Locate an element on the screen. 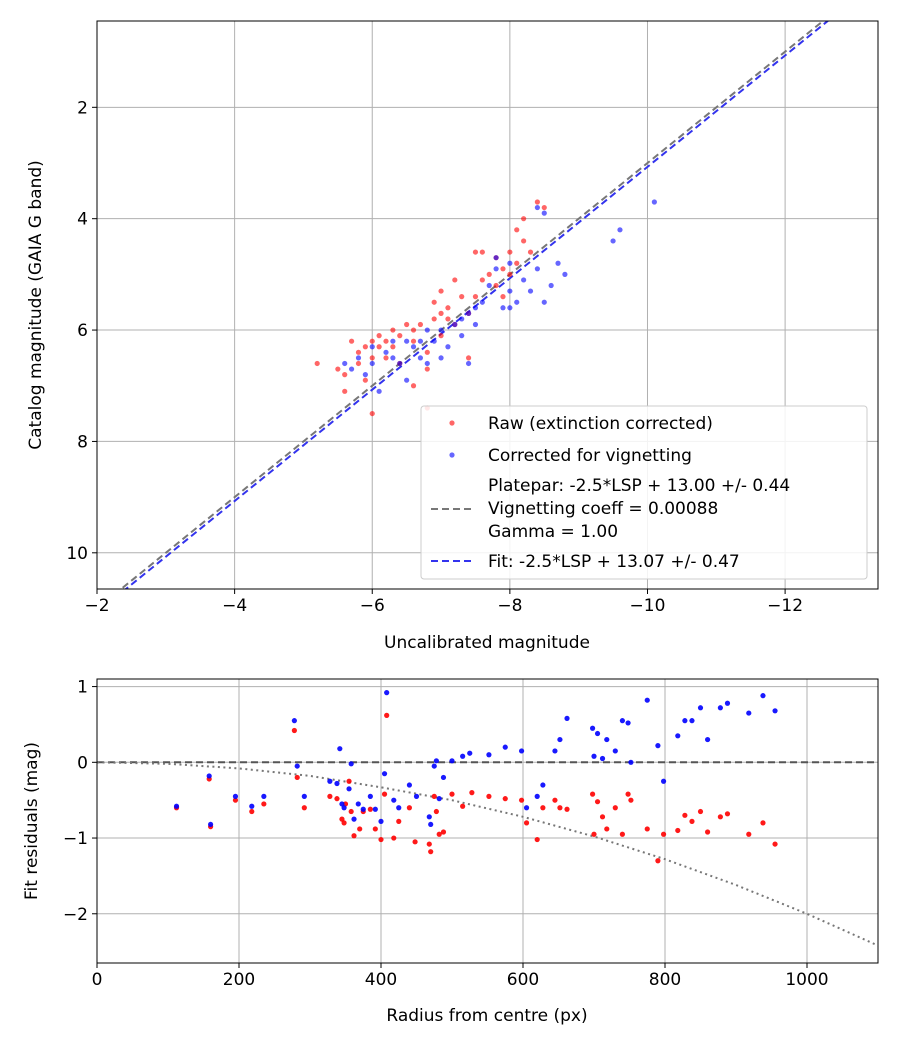  y-tick-label: 1 is located at coordinates (82, 688).